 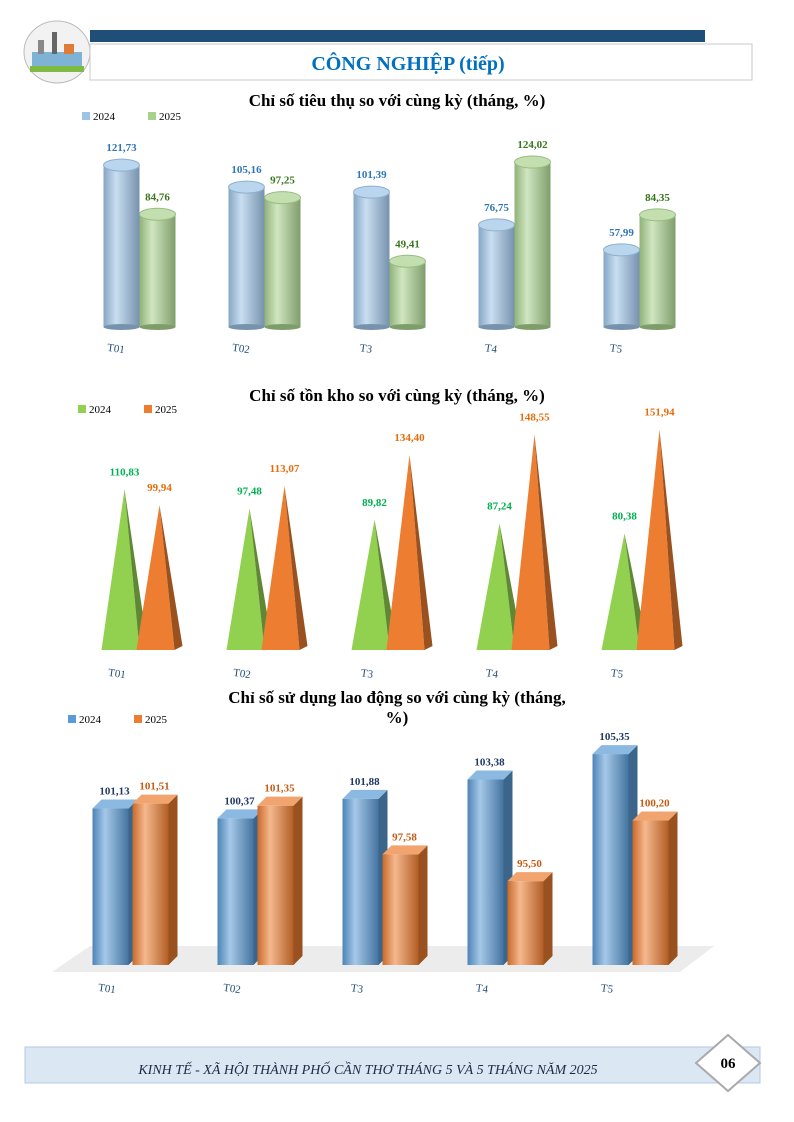 I want to click on value-label: 84,35, so click(x=657, y=198).